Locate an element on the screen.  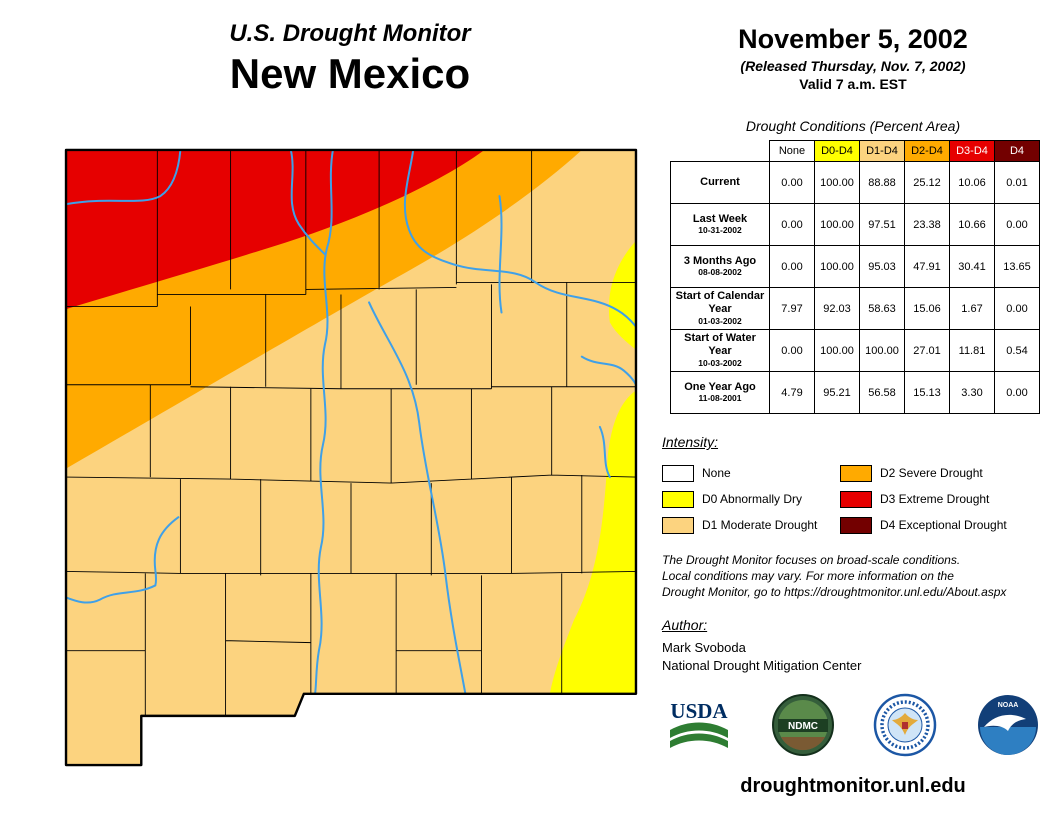
value-cell: 95.03 is located at coordinates (882, 266).